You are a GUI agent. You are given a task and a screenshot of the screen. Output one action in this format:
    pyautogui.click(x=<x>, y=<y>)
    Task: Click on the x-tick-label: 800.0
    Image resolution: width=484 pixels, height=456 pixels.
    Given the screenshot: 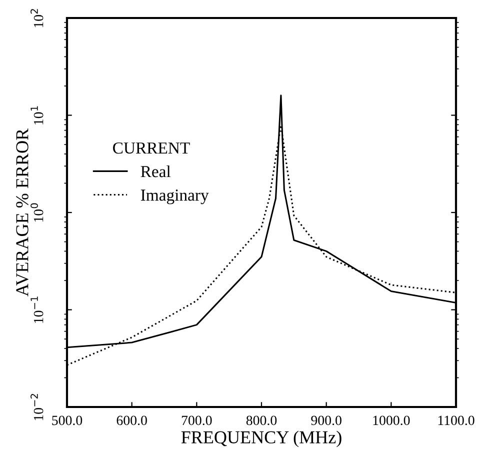 What is the action you would take?
    pyautogui.click(x=261, y=421)
    